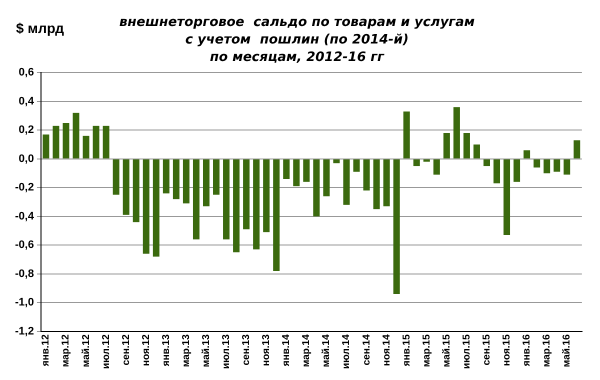  I want to click on x-tick-label: май.13, so click(206, 351).